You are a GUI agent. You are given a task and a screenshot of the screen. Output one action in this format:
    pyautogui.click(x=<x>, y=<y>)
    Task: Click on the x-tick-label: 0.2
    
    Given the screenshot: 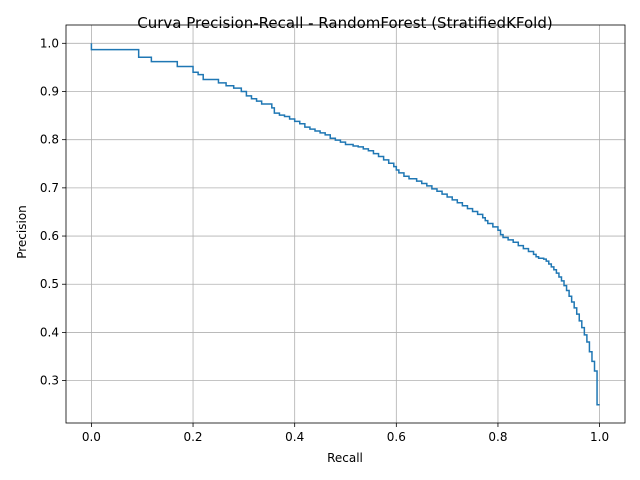 What is the action you would take?
    pyautogui.click(x=192, y=437)
    